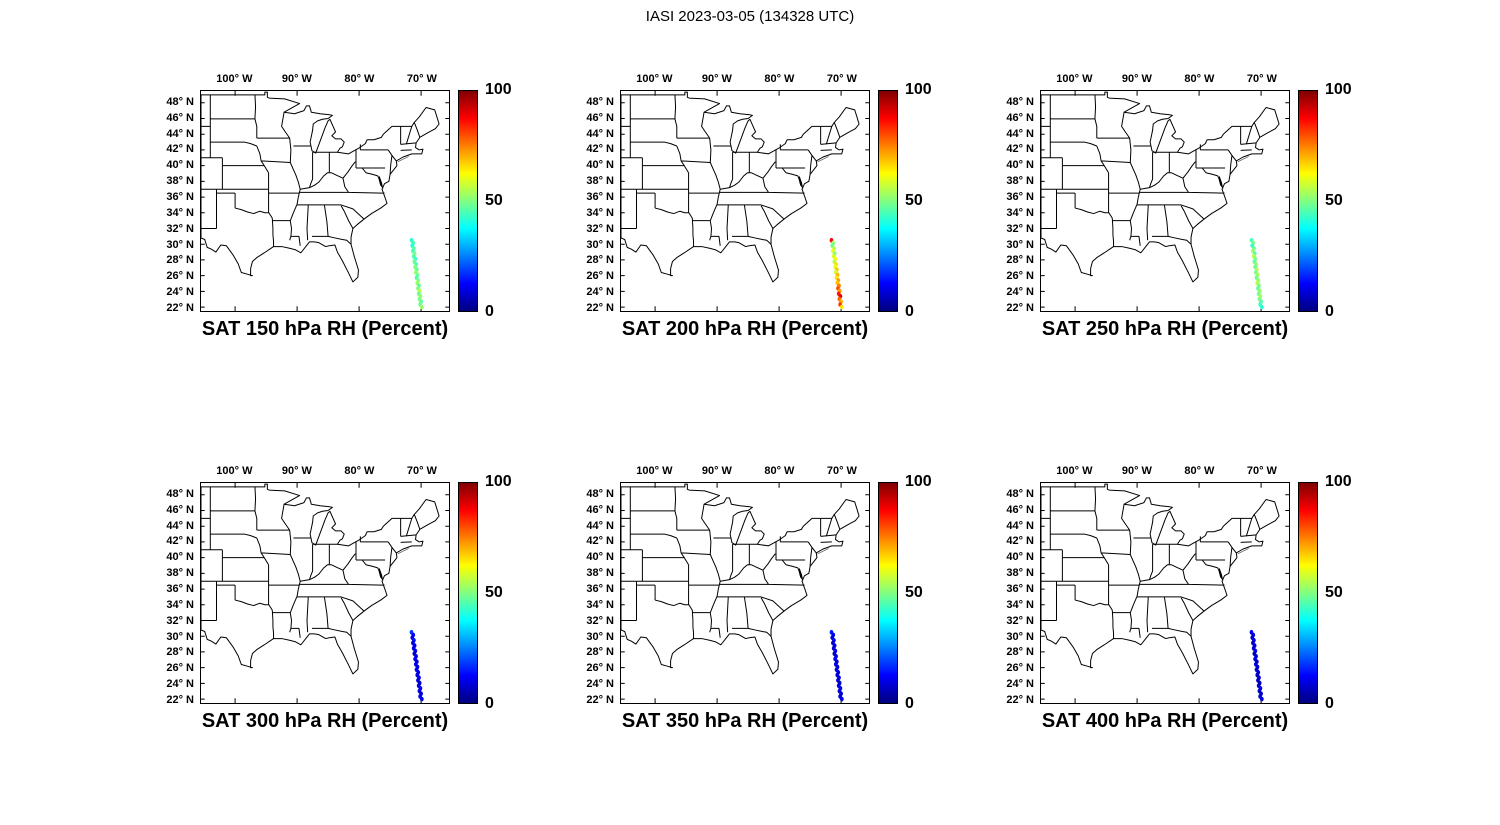 This screenshot has height=825, width=1500. What do you see at coordinates (325, 721) in the screenshot?
I see `panel-title: SAT 300 hPa RH (Percent)` at bounding box center [325, 721].